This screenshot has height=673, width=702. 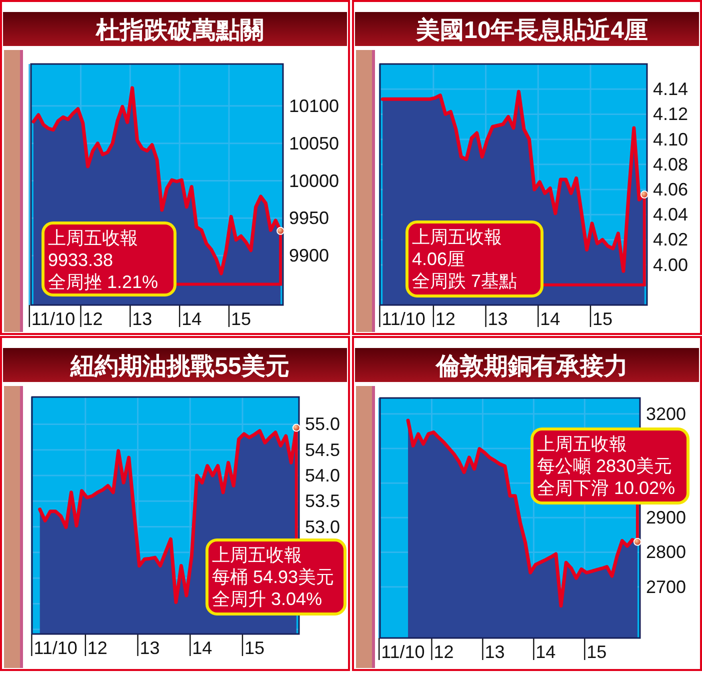 I want to click on y-tick-label: 53.0, so click(x=322, y=526).